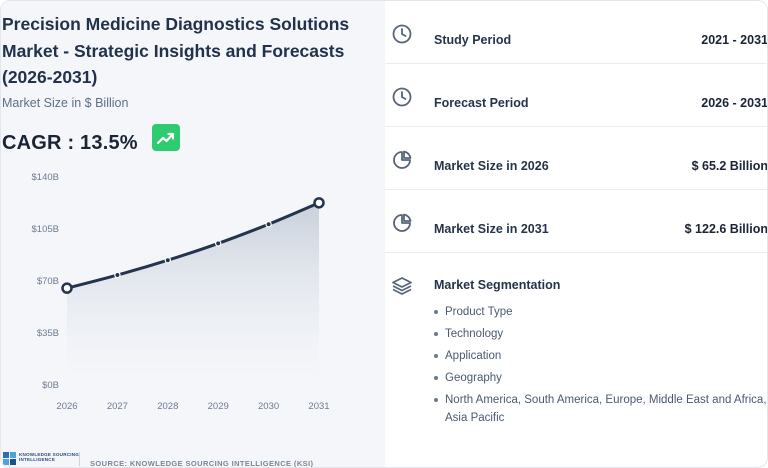  Describe the element at coordinates (600, 356) in the screenshot. I see `list-item: Application` at that location.